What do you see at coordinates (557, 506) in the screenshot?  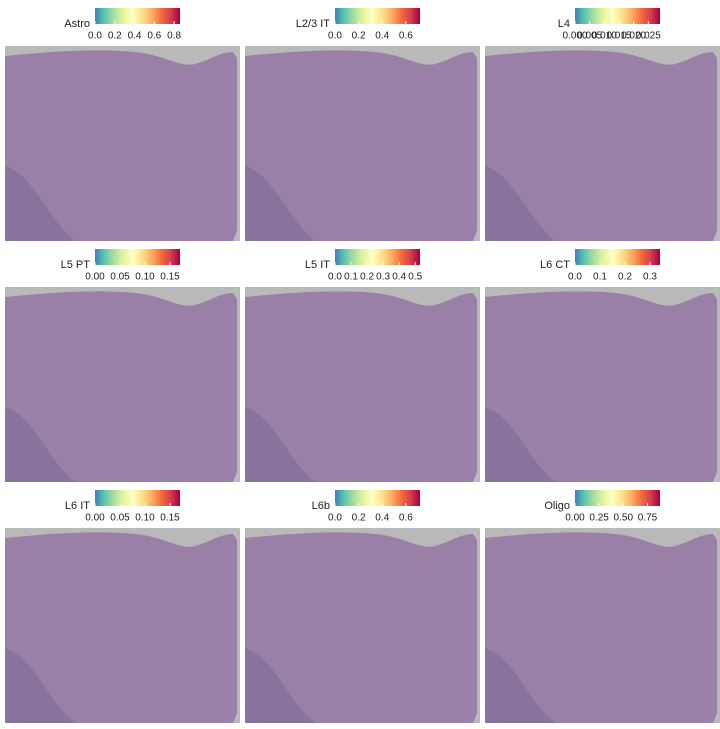 I see `colorbar-title: Oligo` at bounding box center [557, 506].